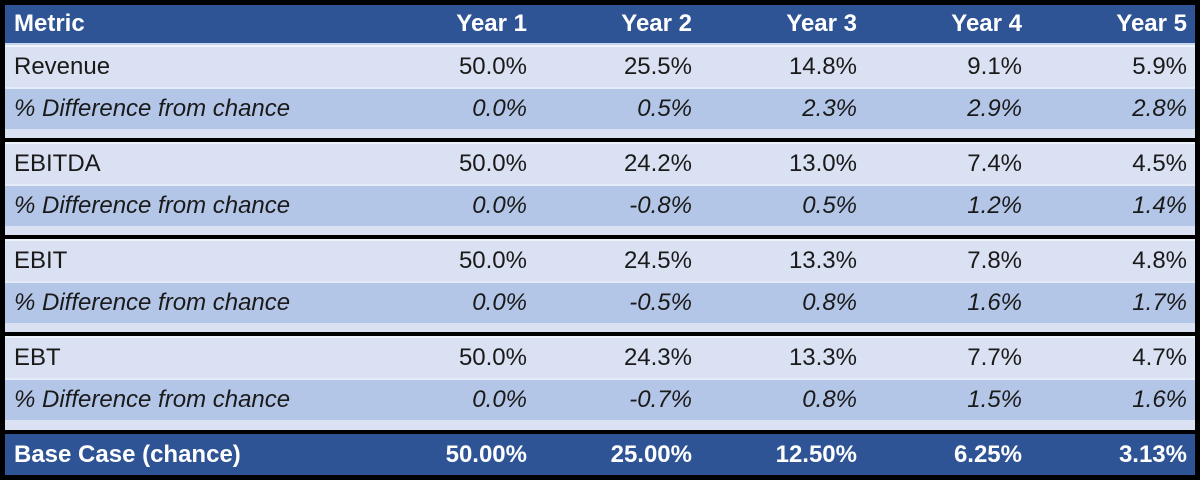 This screenshot has height=480, width=1200. Describe the element at coordinates (994, 357) in the screenshot. I see `value-cell: 7.7%` at that location.